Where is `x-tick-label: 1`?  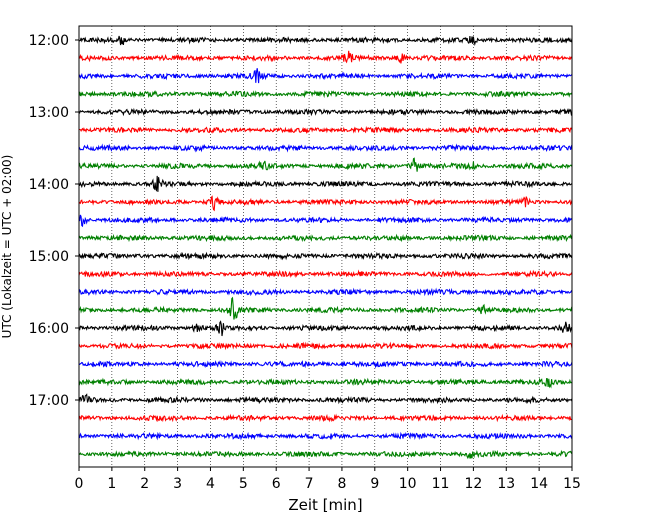
x-tick-label: 1 is located at coordinates (111, 484).